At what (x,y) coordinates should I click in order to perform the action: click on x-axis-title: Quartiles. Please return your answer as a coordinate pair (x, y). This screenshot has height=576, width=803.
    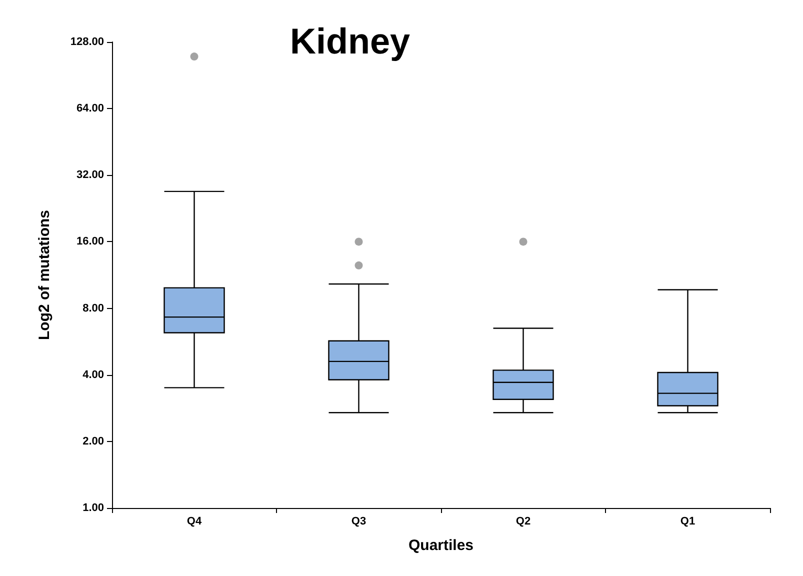
    Looking at the image, I should click on (441, 545).